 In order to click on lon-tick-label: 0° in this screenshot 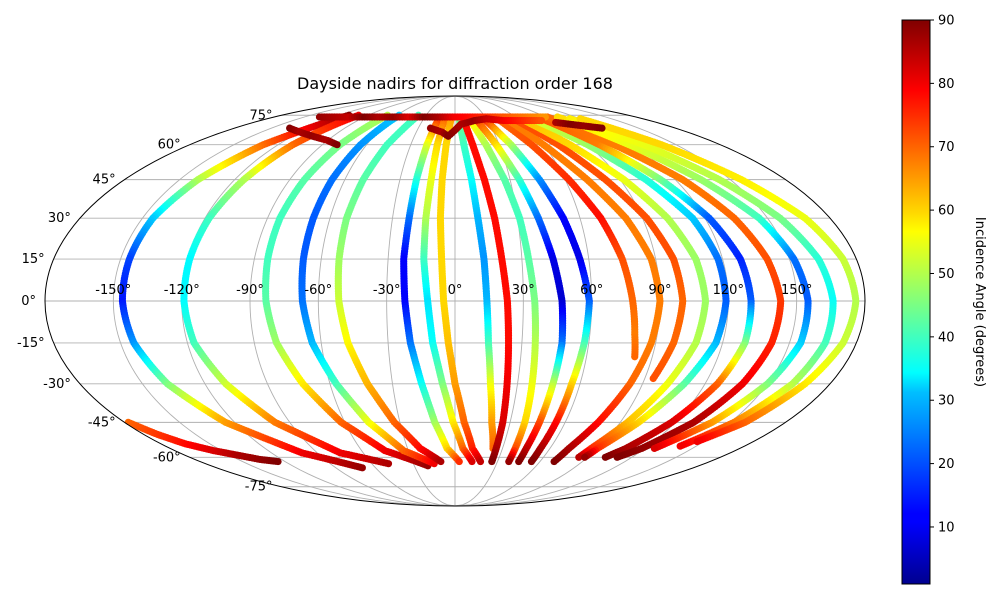, I will do `click(455, 290)`.